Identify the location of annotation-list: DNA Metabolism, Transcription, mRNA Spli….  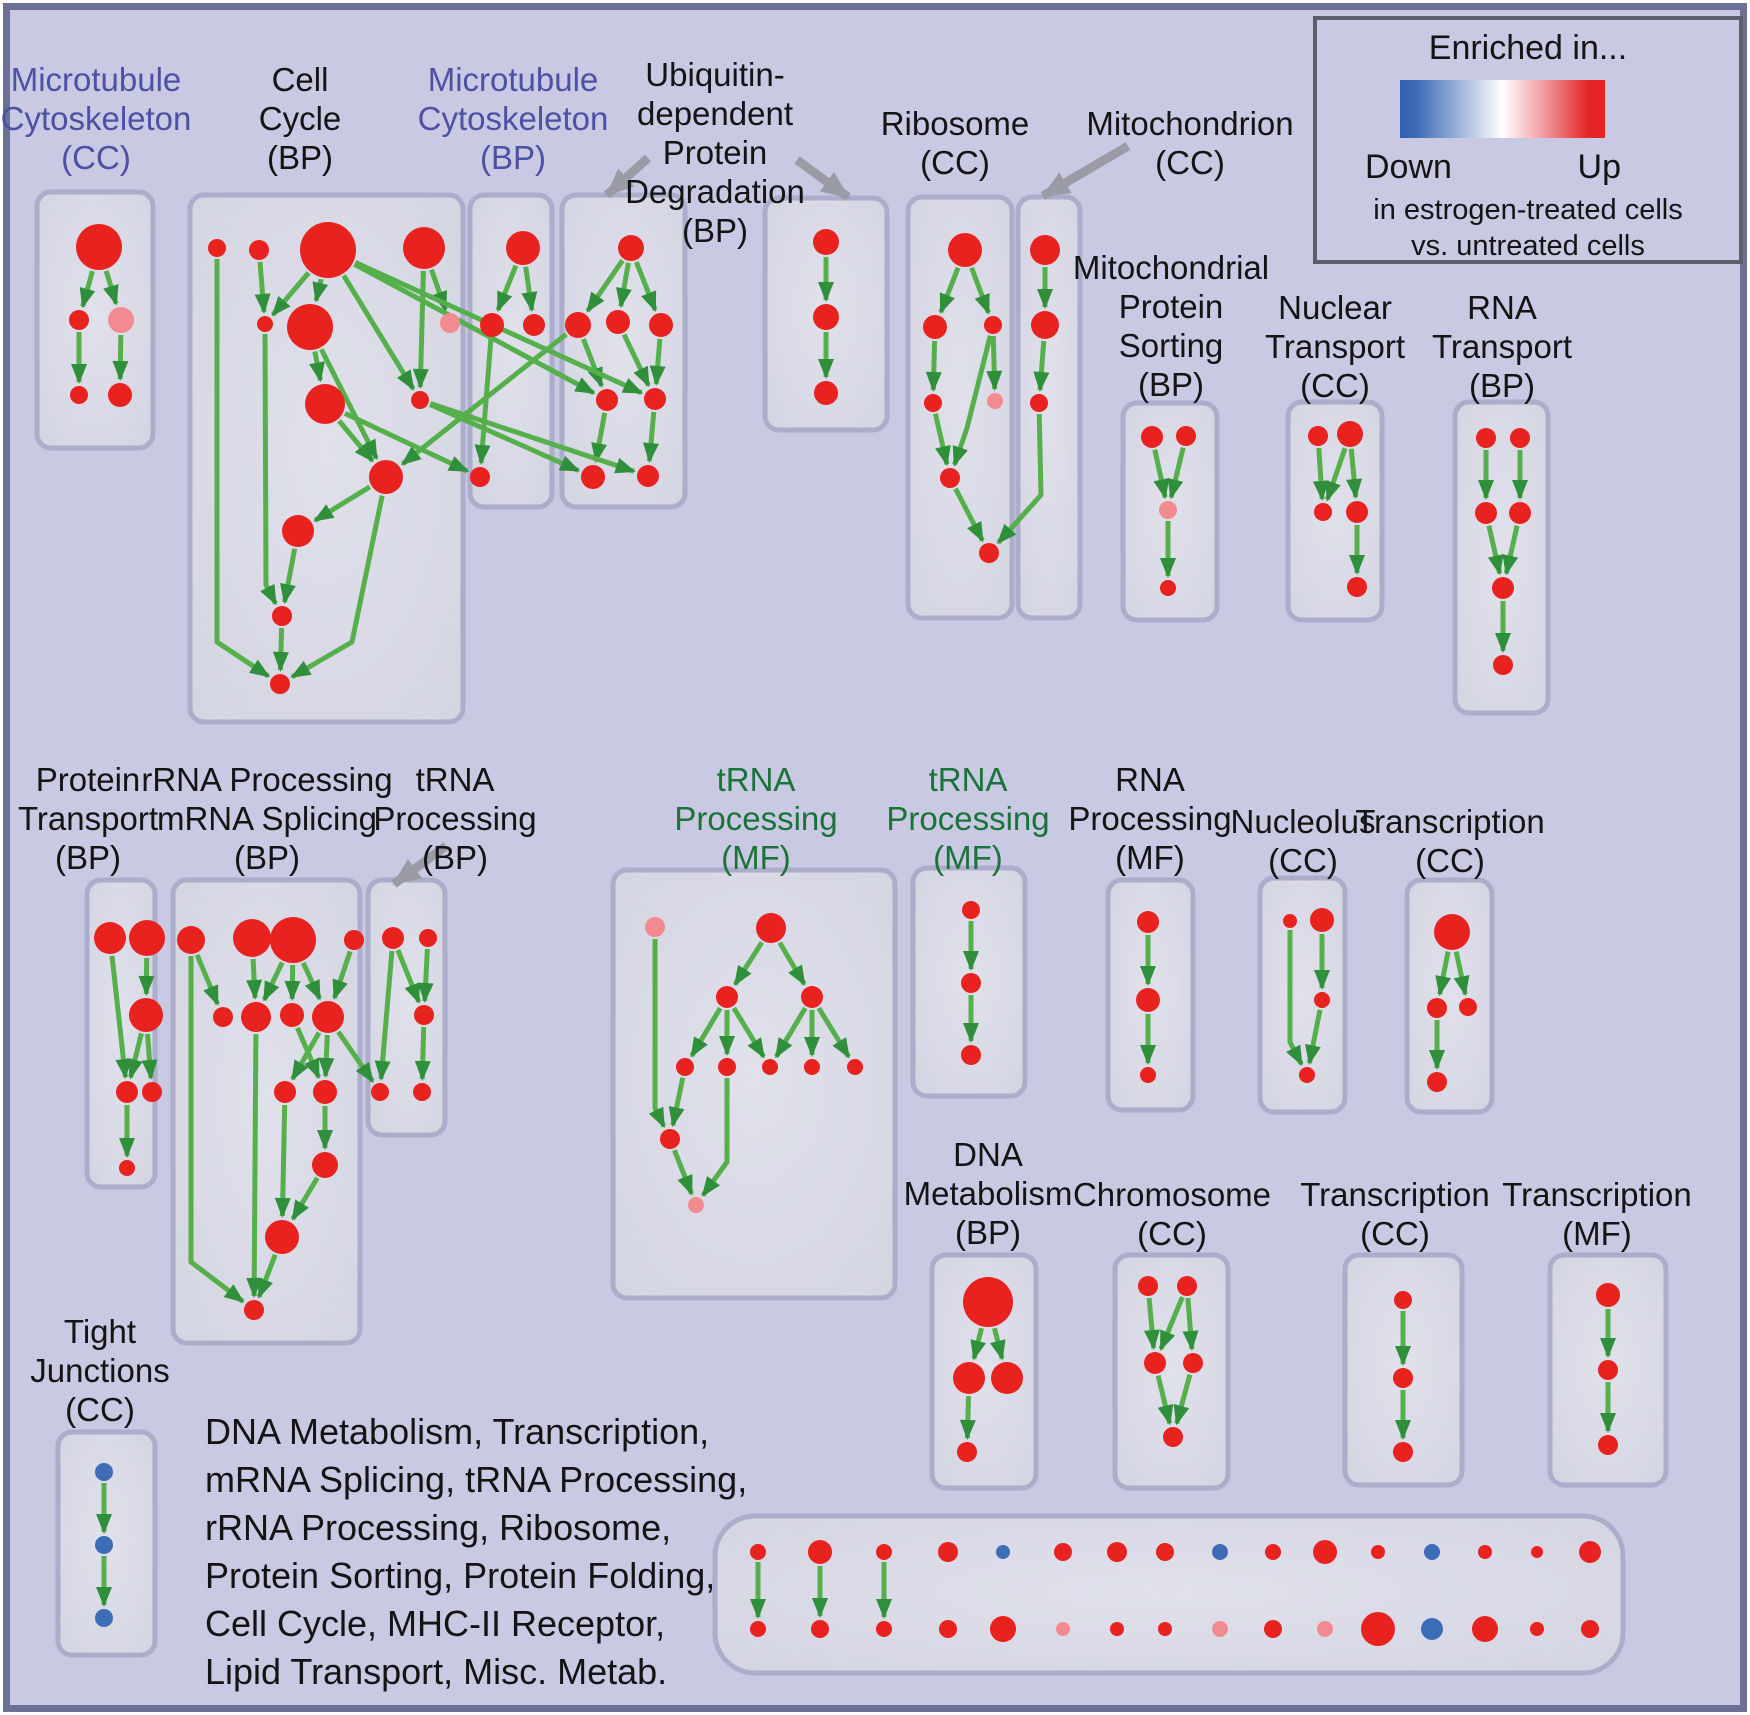
(476, 1552).